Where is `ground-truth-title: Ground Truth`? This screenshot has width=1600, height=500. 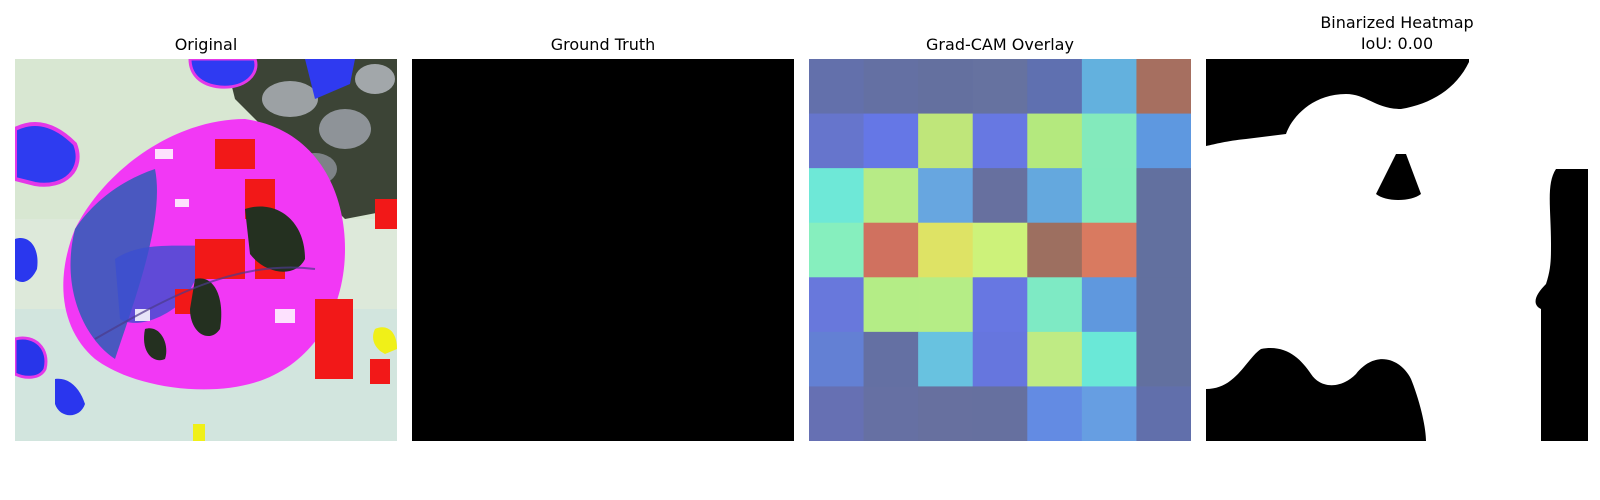 ground-truth-title: Ground Truth is located at coordinates (603, 44).